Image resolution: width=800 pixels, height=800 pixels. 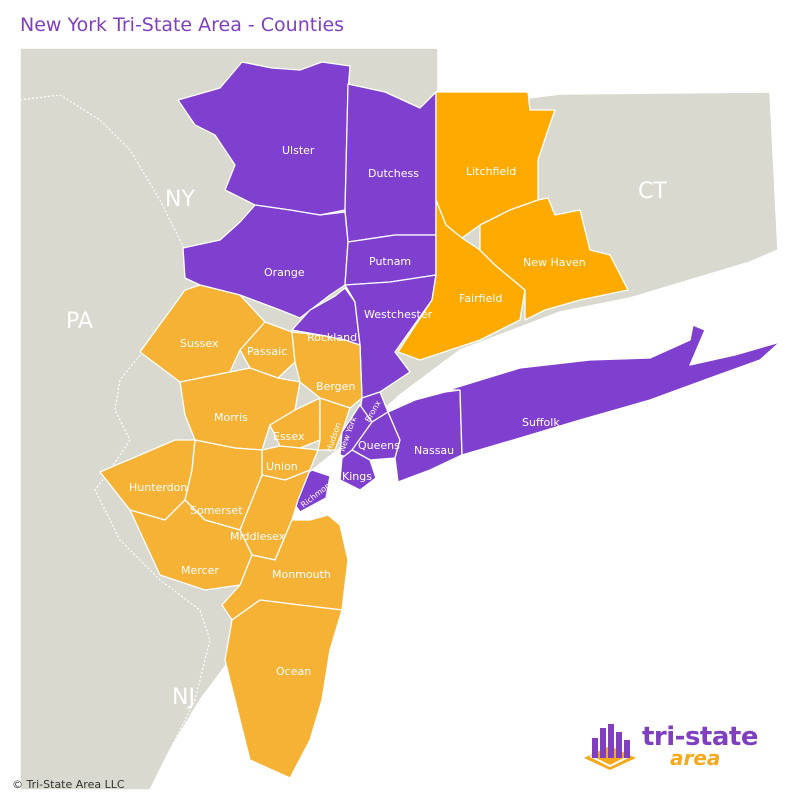 I want to click on ny-pa-border, so click(x=105, y=177).